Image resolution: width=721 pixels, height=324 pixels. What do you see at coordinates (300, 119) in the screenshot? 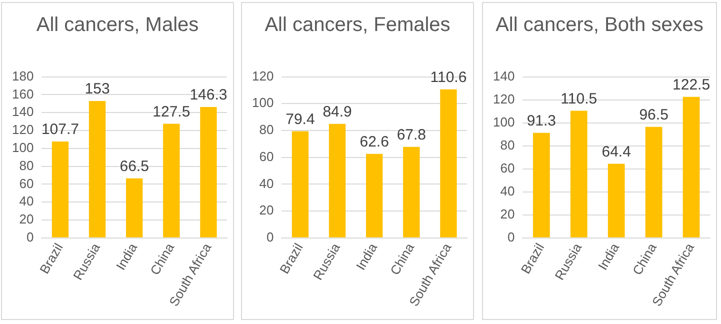
I see `data-label: 79.4` at bounding box center [300, 119].